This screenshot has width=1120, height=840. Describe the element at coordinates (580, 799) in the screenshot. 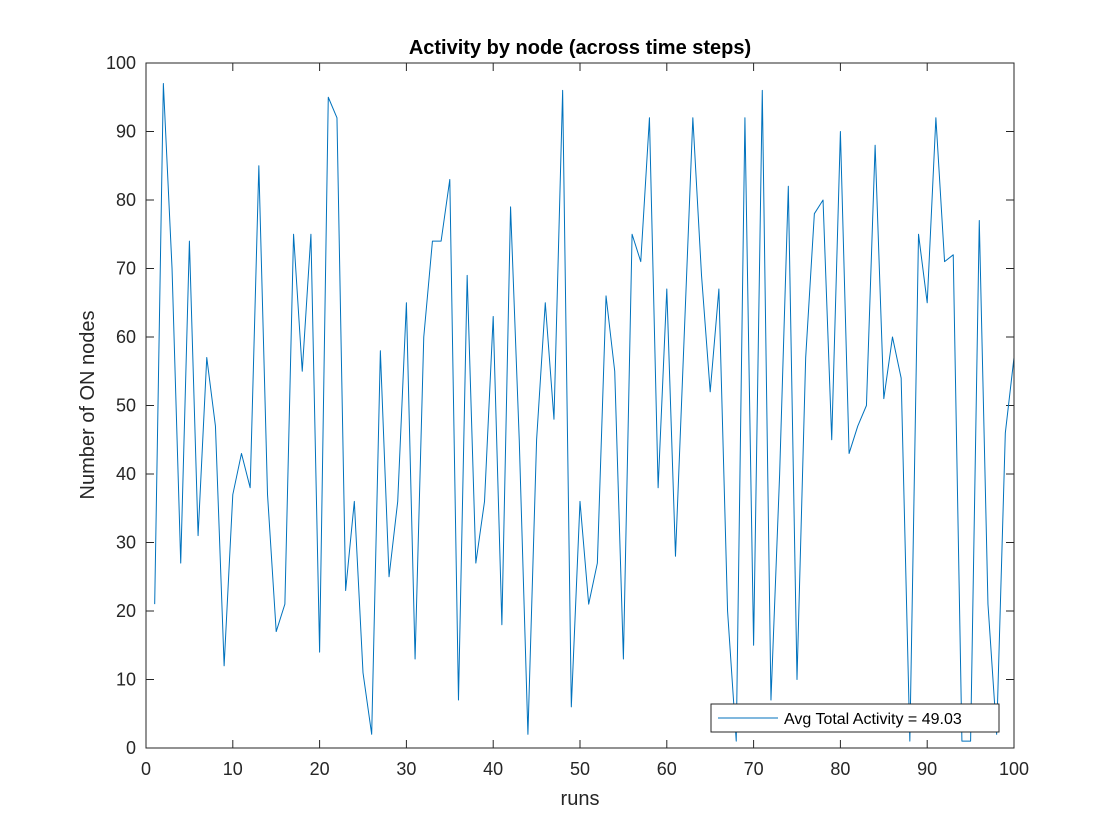

I see `x-axis-label: runs` at that location.